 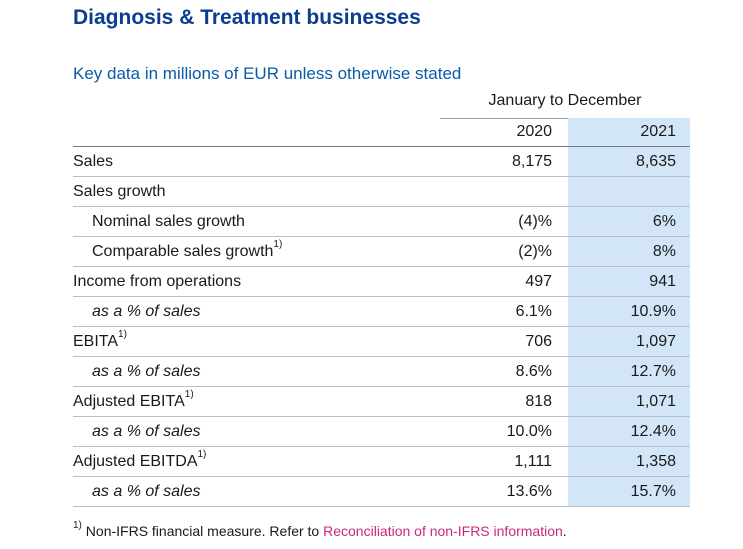 I want to click on value-2020: 8.6%, so click(x=507, y=371).